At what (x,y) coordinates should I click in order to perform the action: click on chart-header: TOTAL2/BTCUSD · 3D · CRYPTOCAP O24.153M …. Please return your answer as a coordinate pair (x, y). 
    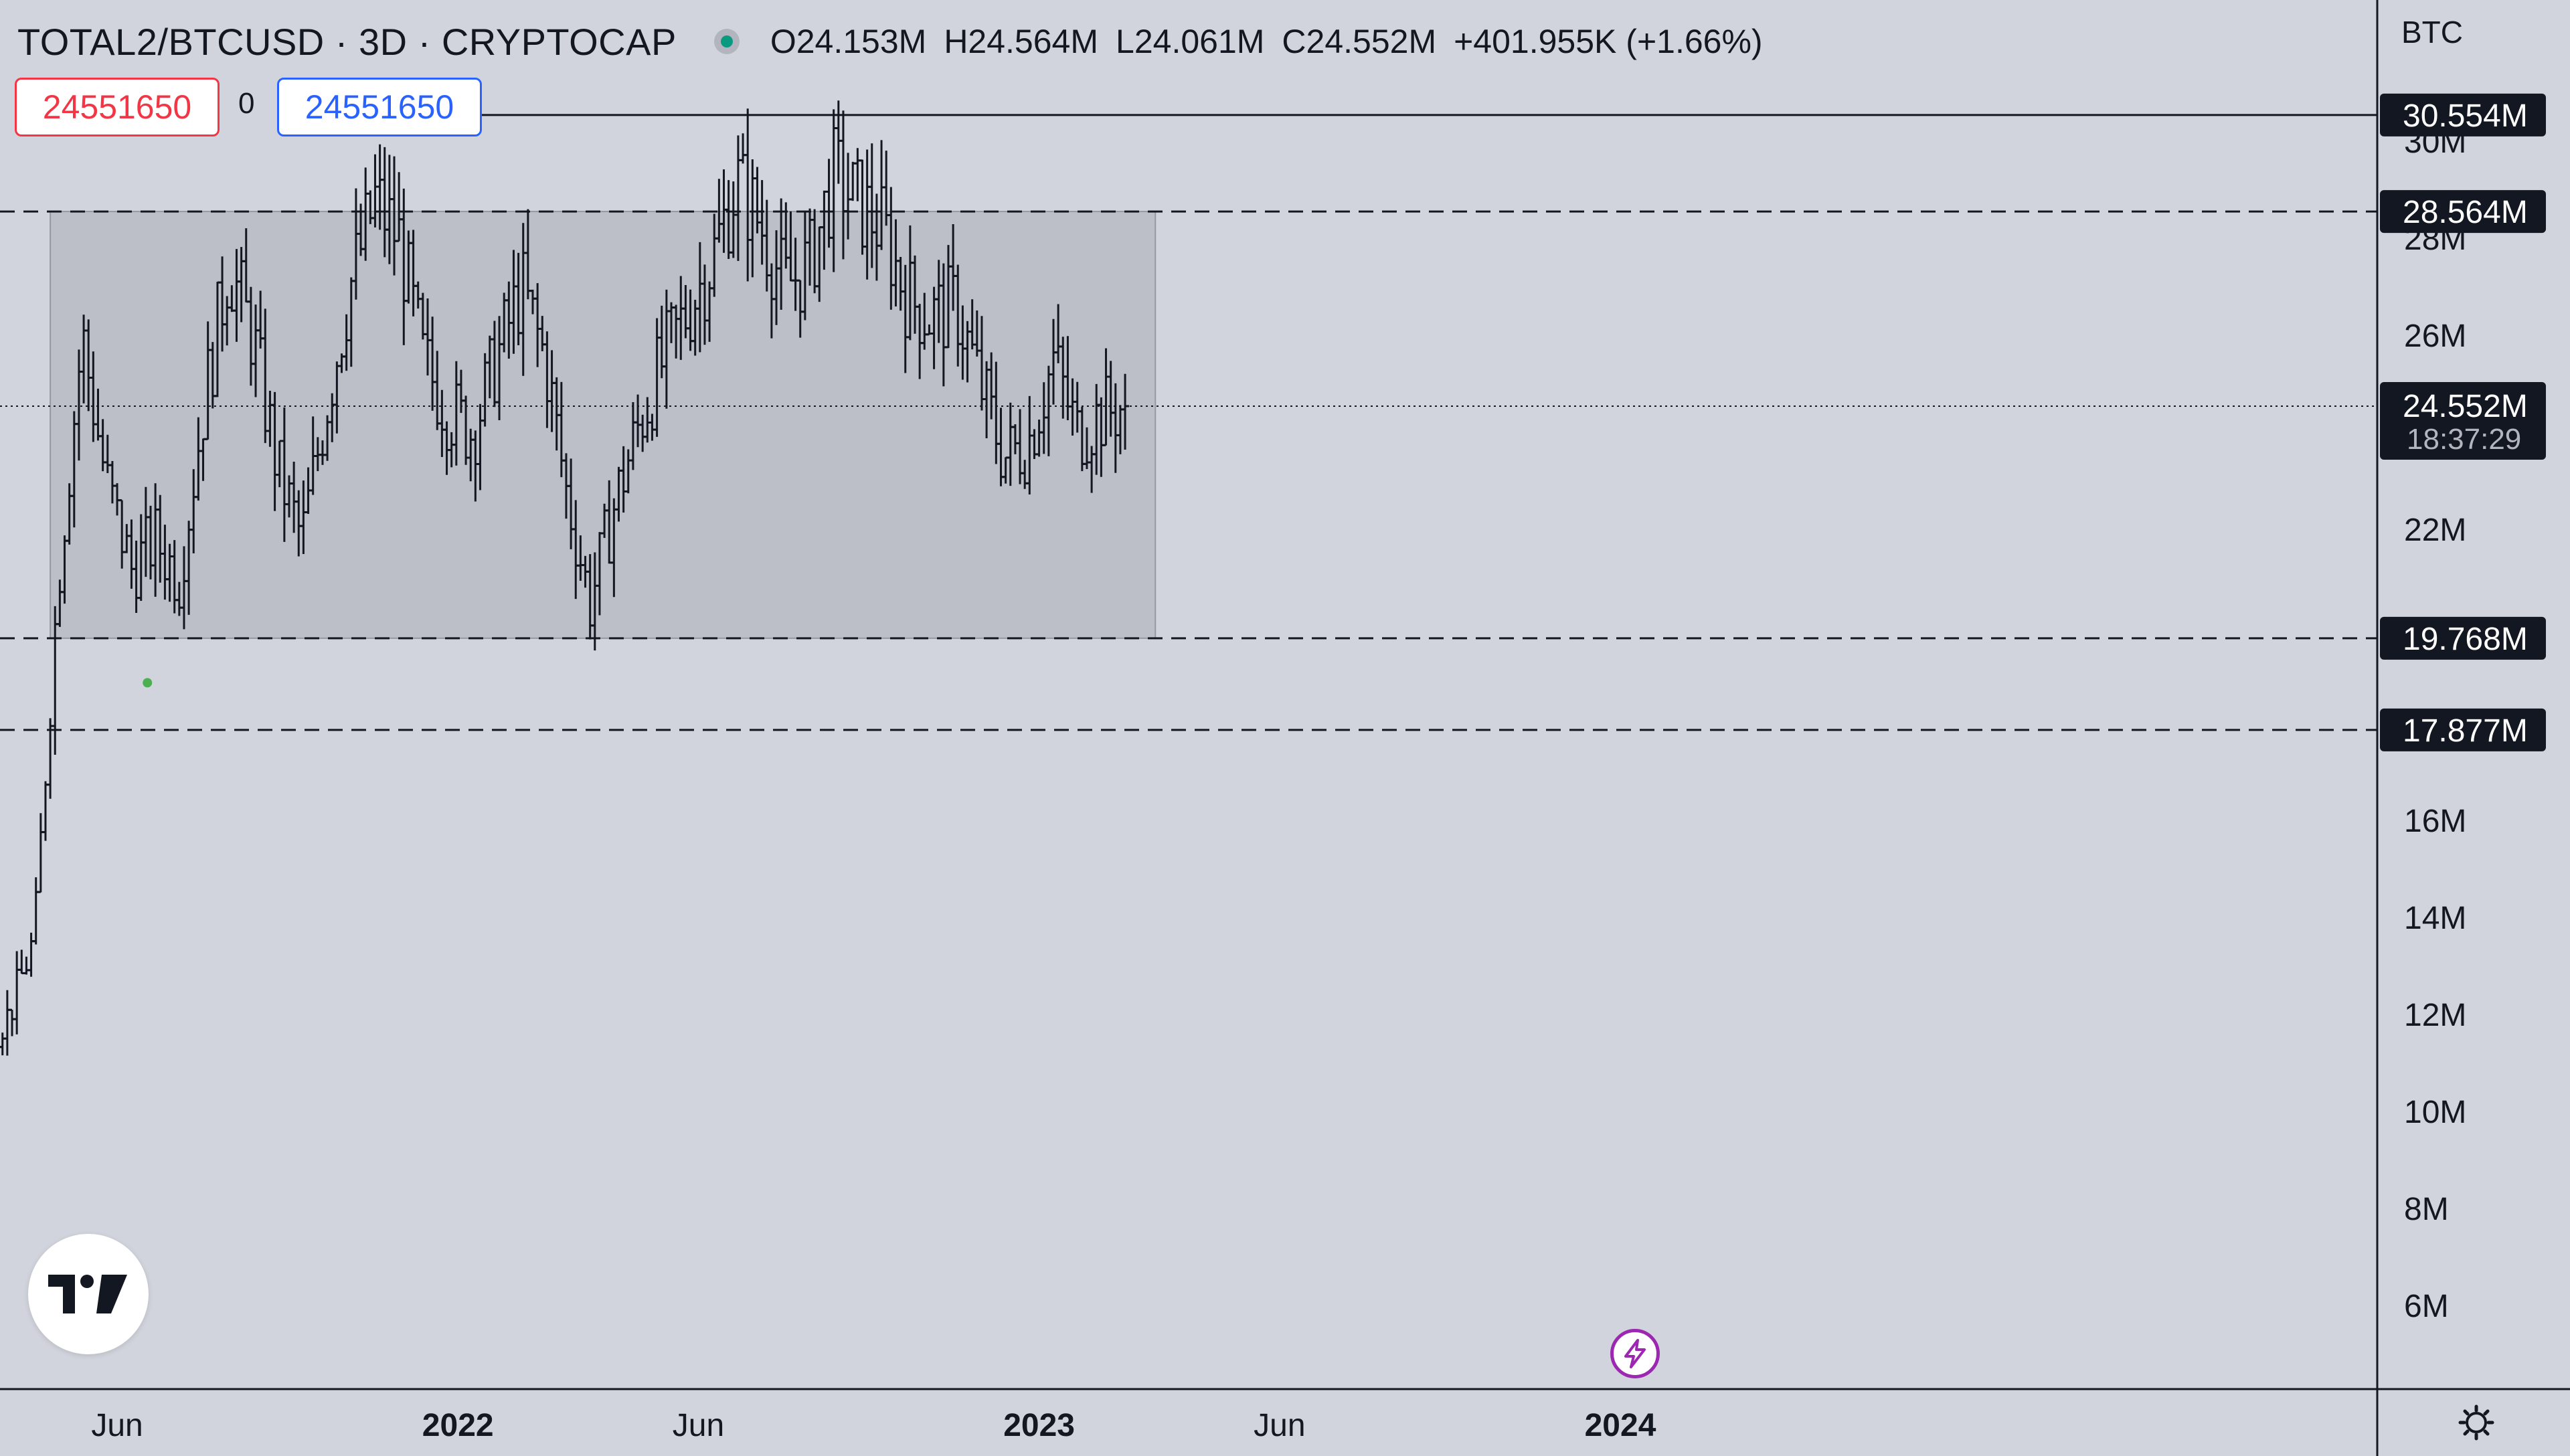
    Looking at the image, I should click on (890, 41).